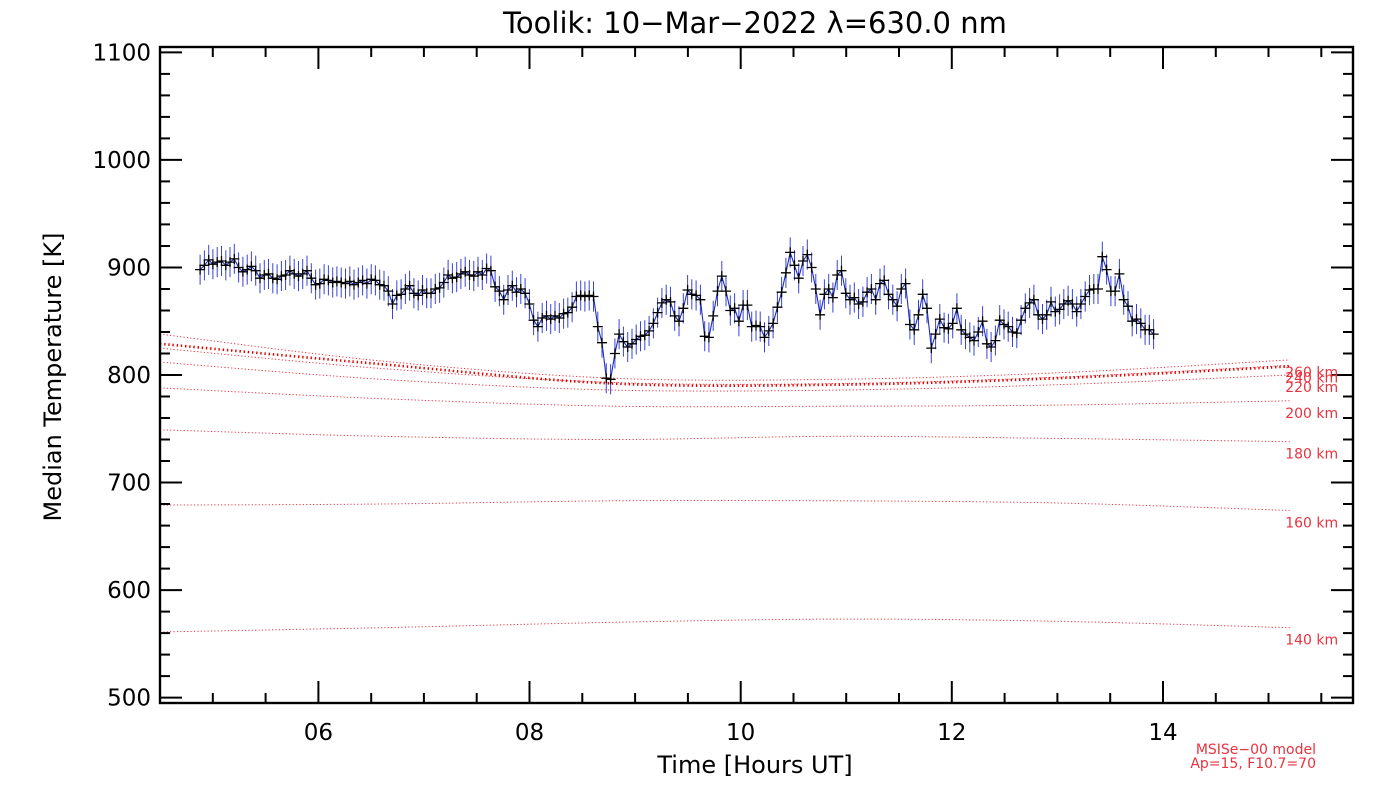 This screenshot has height=800, width=1400. Describe the element at coordinates (129, 484) in the screenshot. I see `y-tick-label: 700` at that location.